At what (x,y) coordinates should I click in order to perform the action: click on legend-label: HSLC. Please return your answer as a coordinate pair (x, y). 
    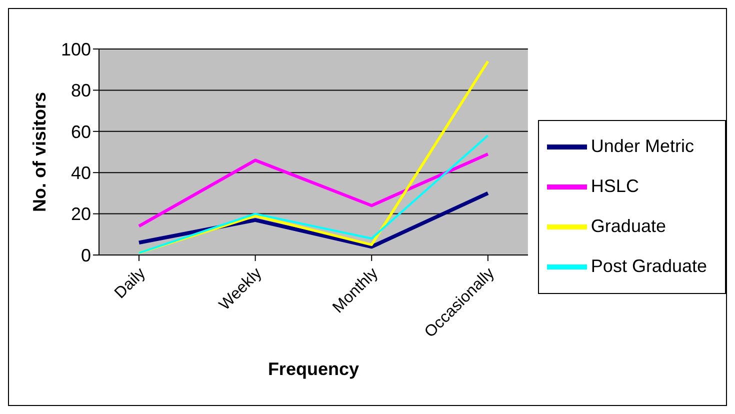
    Looking at the image, I should click on (614, 186).